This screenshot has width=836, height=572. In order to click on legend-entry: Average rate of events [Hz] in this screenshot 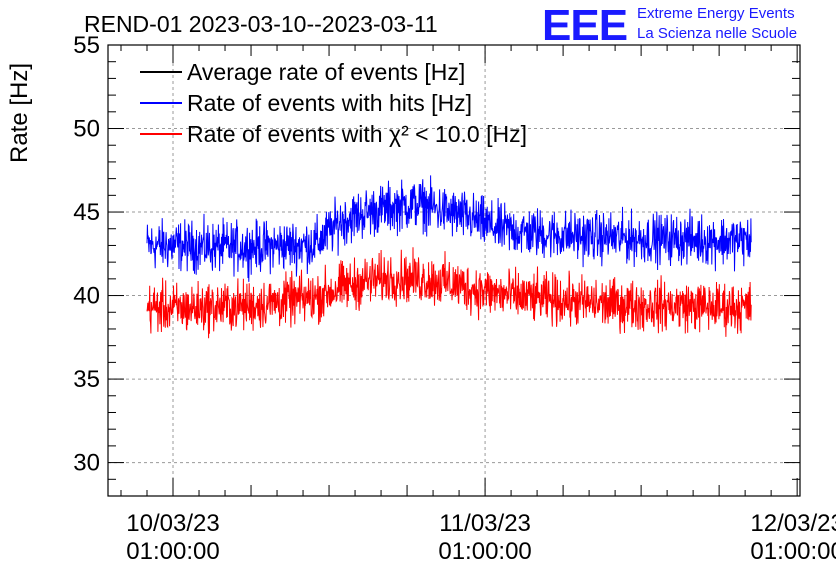, I will do `click(326, 72)`.